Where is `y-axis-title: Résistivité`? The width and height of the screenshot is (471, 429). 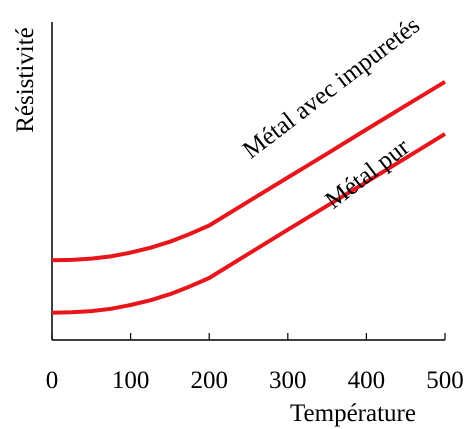 y-axis-title: Résistivité is located at coordinates (25, 80).